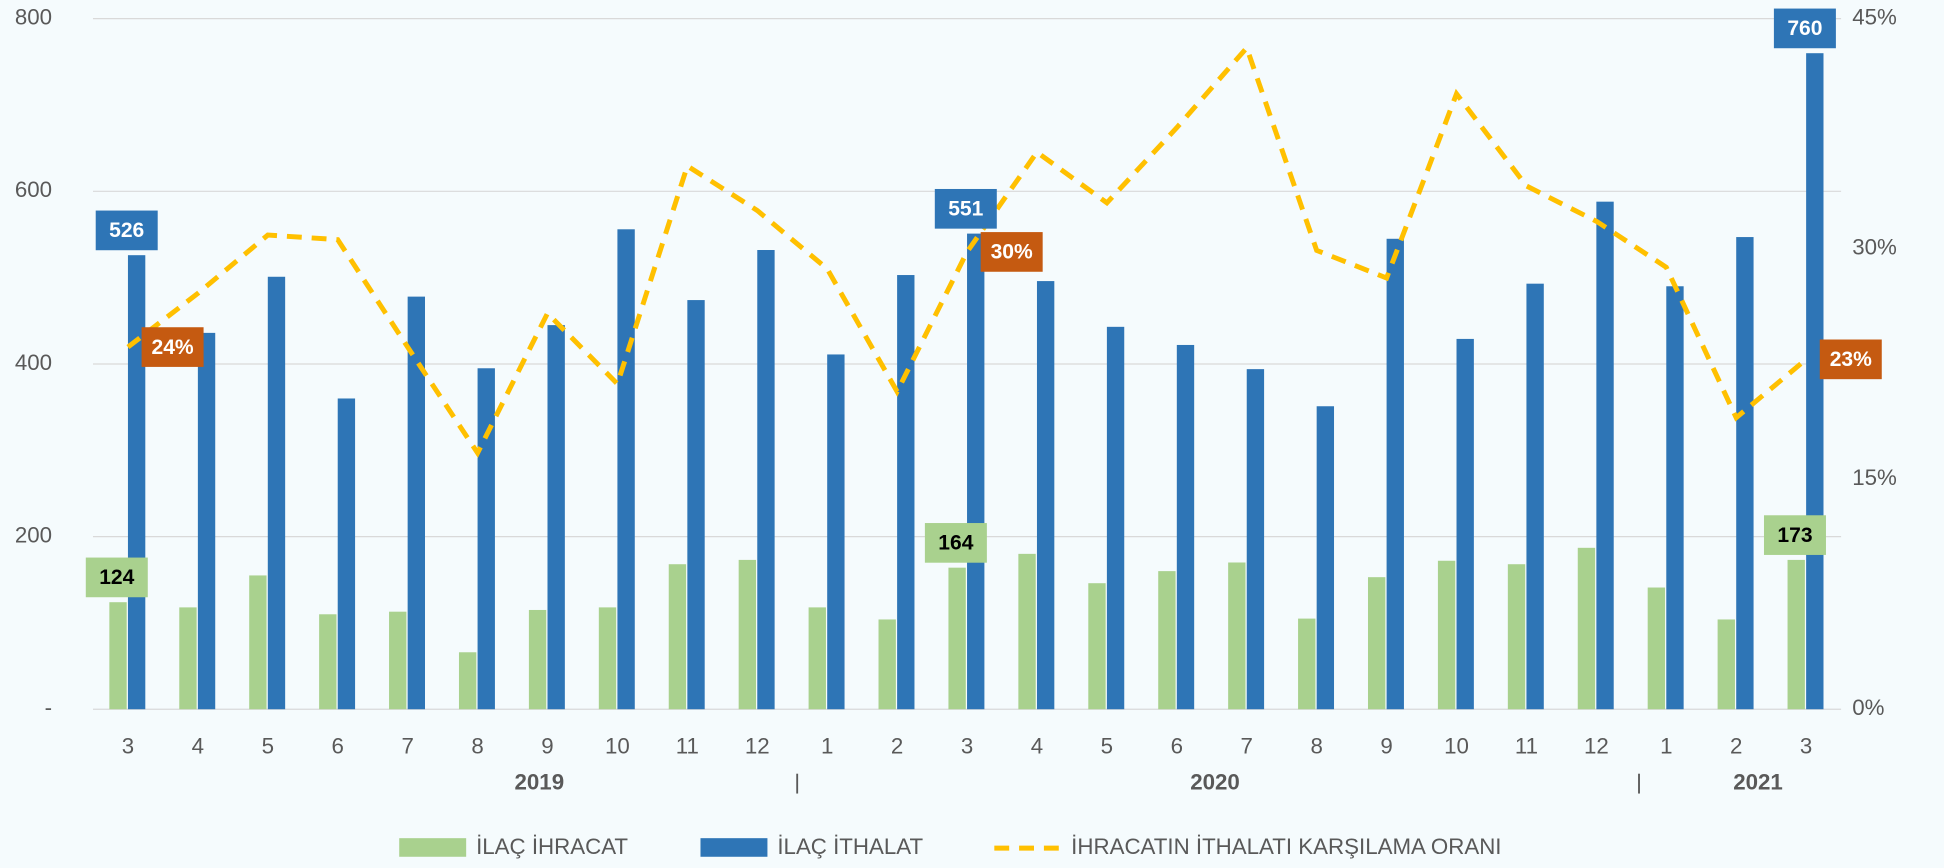 Image resolution: width=1944 pixels, height=868 pixels. What do you see at coordinates (33, 362) in the screenshot?
I see `y-tick-label: 400` at bounding box center [33, 362].